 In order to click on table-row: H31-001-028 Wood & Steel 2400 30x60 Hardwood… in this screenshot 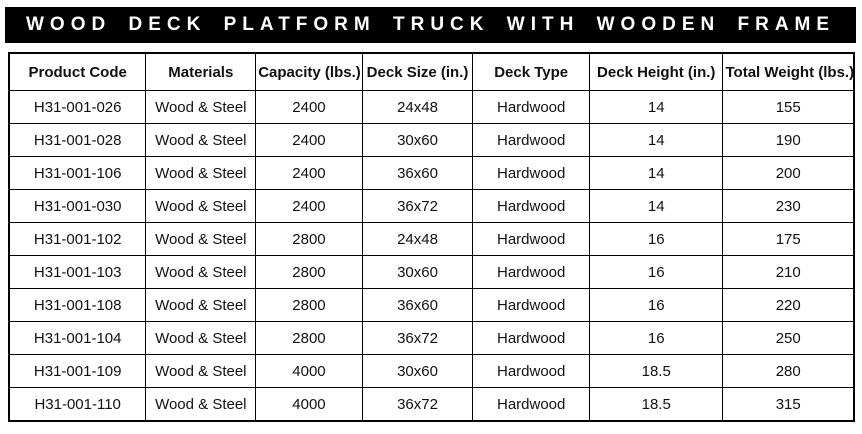, I will do `click(431, 140)`.